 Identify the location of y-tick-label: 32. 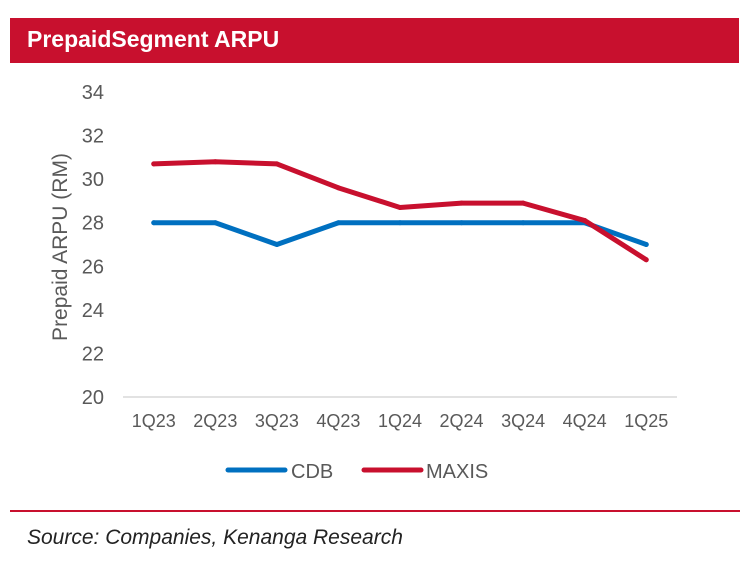
(93, 137).